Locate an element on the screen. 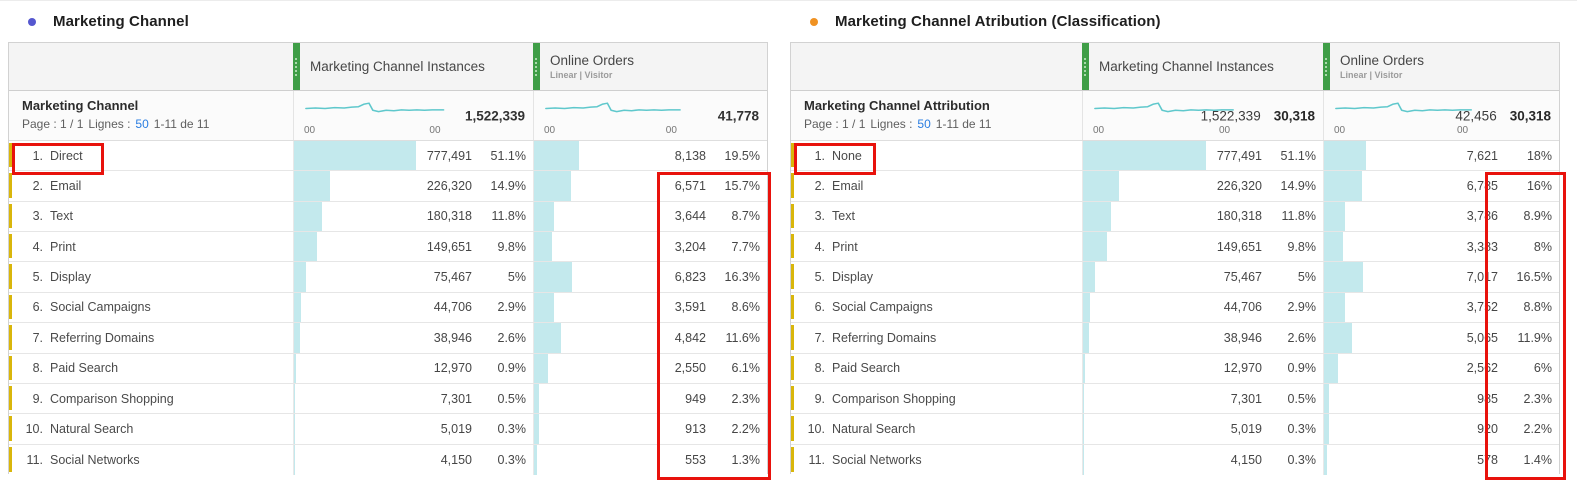 The width and height of the screenshot is (1577, 488). rows-per-page-link: 50 is located at coordinates (142, 124).